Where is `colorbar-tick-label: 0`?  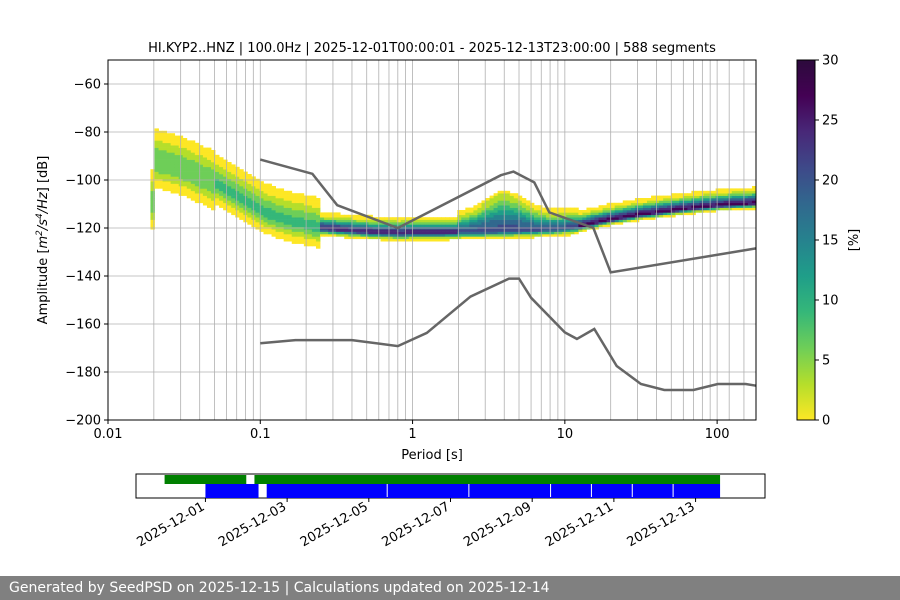
colorbar-tick-label: 0 is located at coordinates (826, 421).